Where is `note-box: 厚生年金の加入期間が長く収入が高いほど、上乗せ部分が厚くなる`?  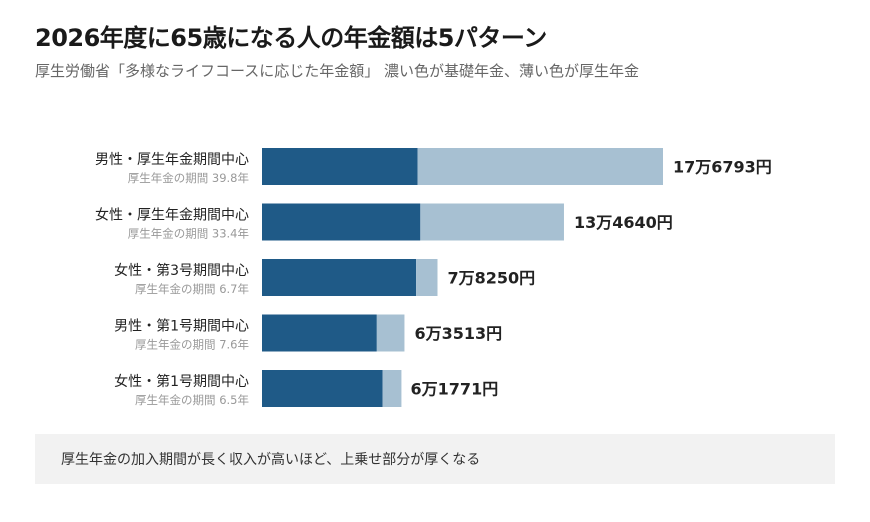
note-box: 厚生年金の加入期間が長く収入が高いほど、上乗せ部分が厚くなる is located at coordinates (435, 459).